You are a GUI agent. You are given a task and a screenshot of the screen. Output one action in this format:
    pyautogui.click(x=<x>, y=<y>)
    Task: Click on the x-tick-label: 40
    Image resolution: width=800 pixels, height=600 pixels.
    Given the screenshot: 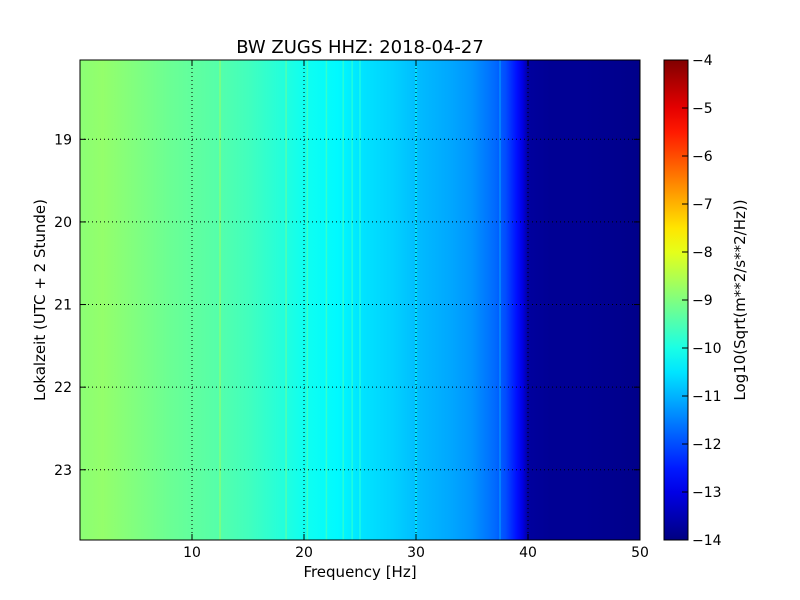 What is the action you would take?
    pyautogui.click(x=528, y=553)
    